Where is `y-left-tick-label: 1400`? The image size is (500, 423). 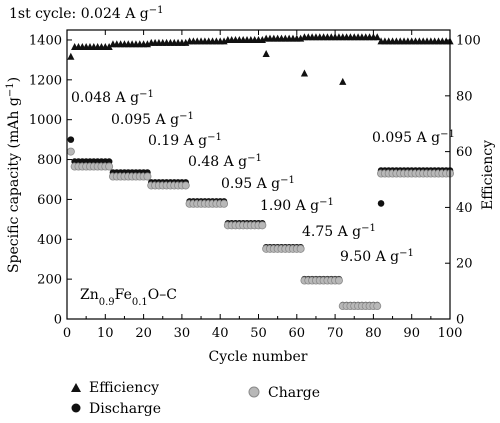
y-left-tick-label: 1400 is located at coordinates (45, 40).